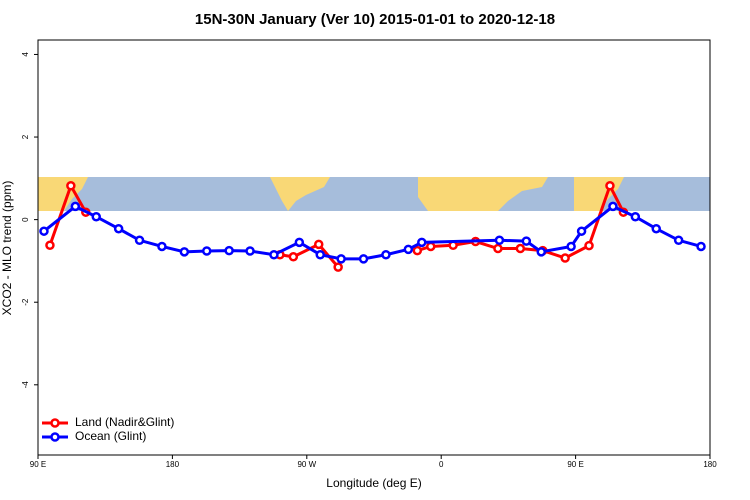  I want to click on legend-label: Ocean (Glint), so click(110, 436).